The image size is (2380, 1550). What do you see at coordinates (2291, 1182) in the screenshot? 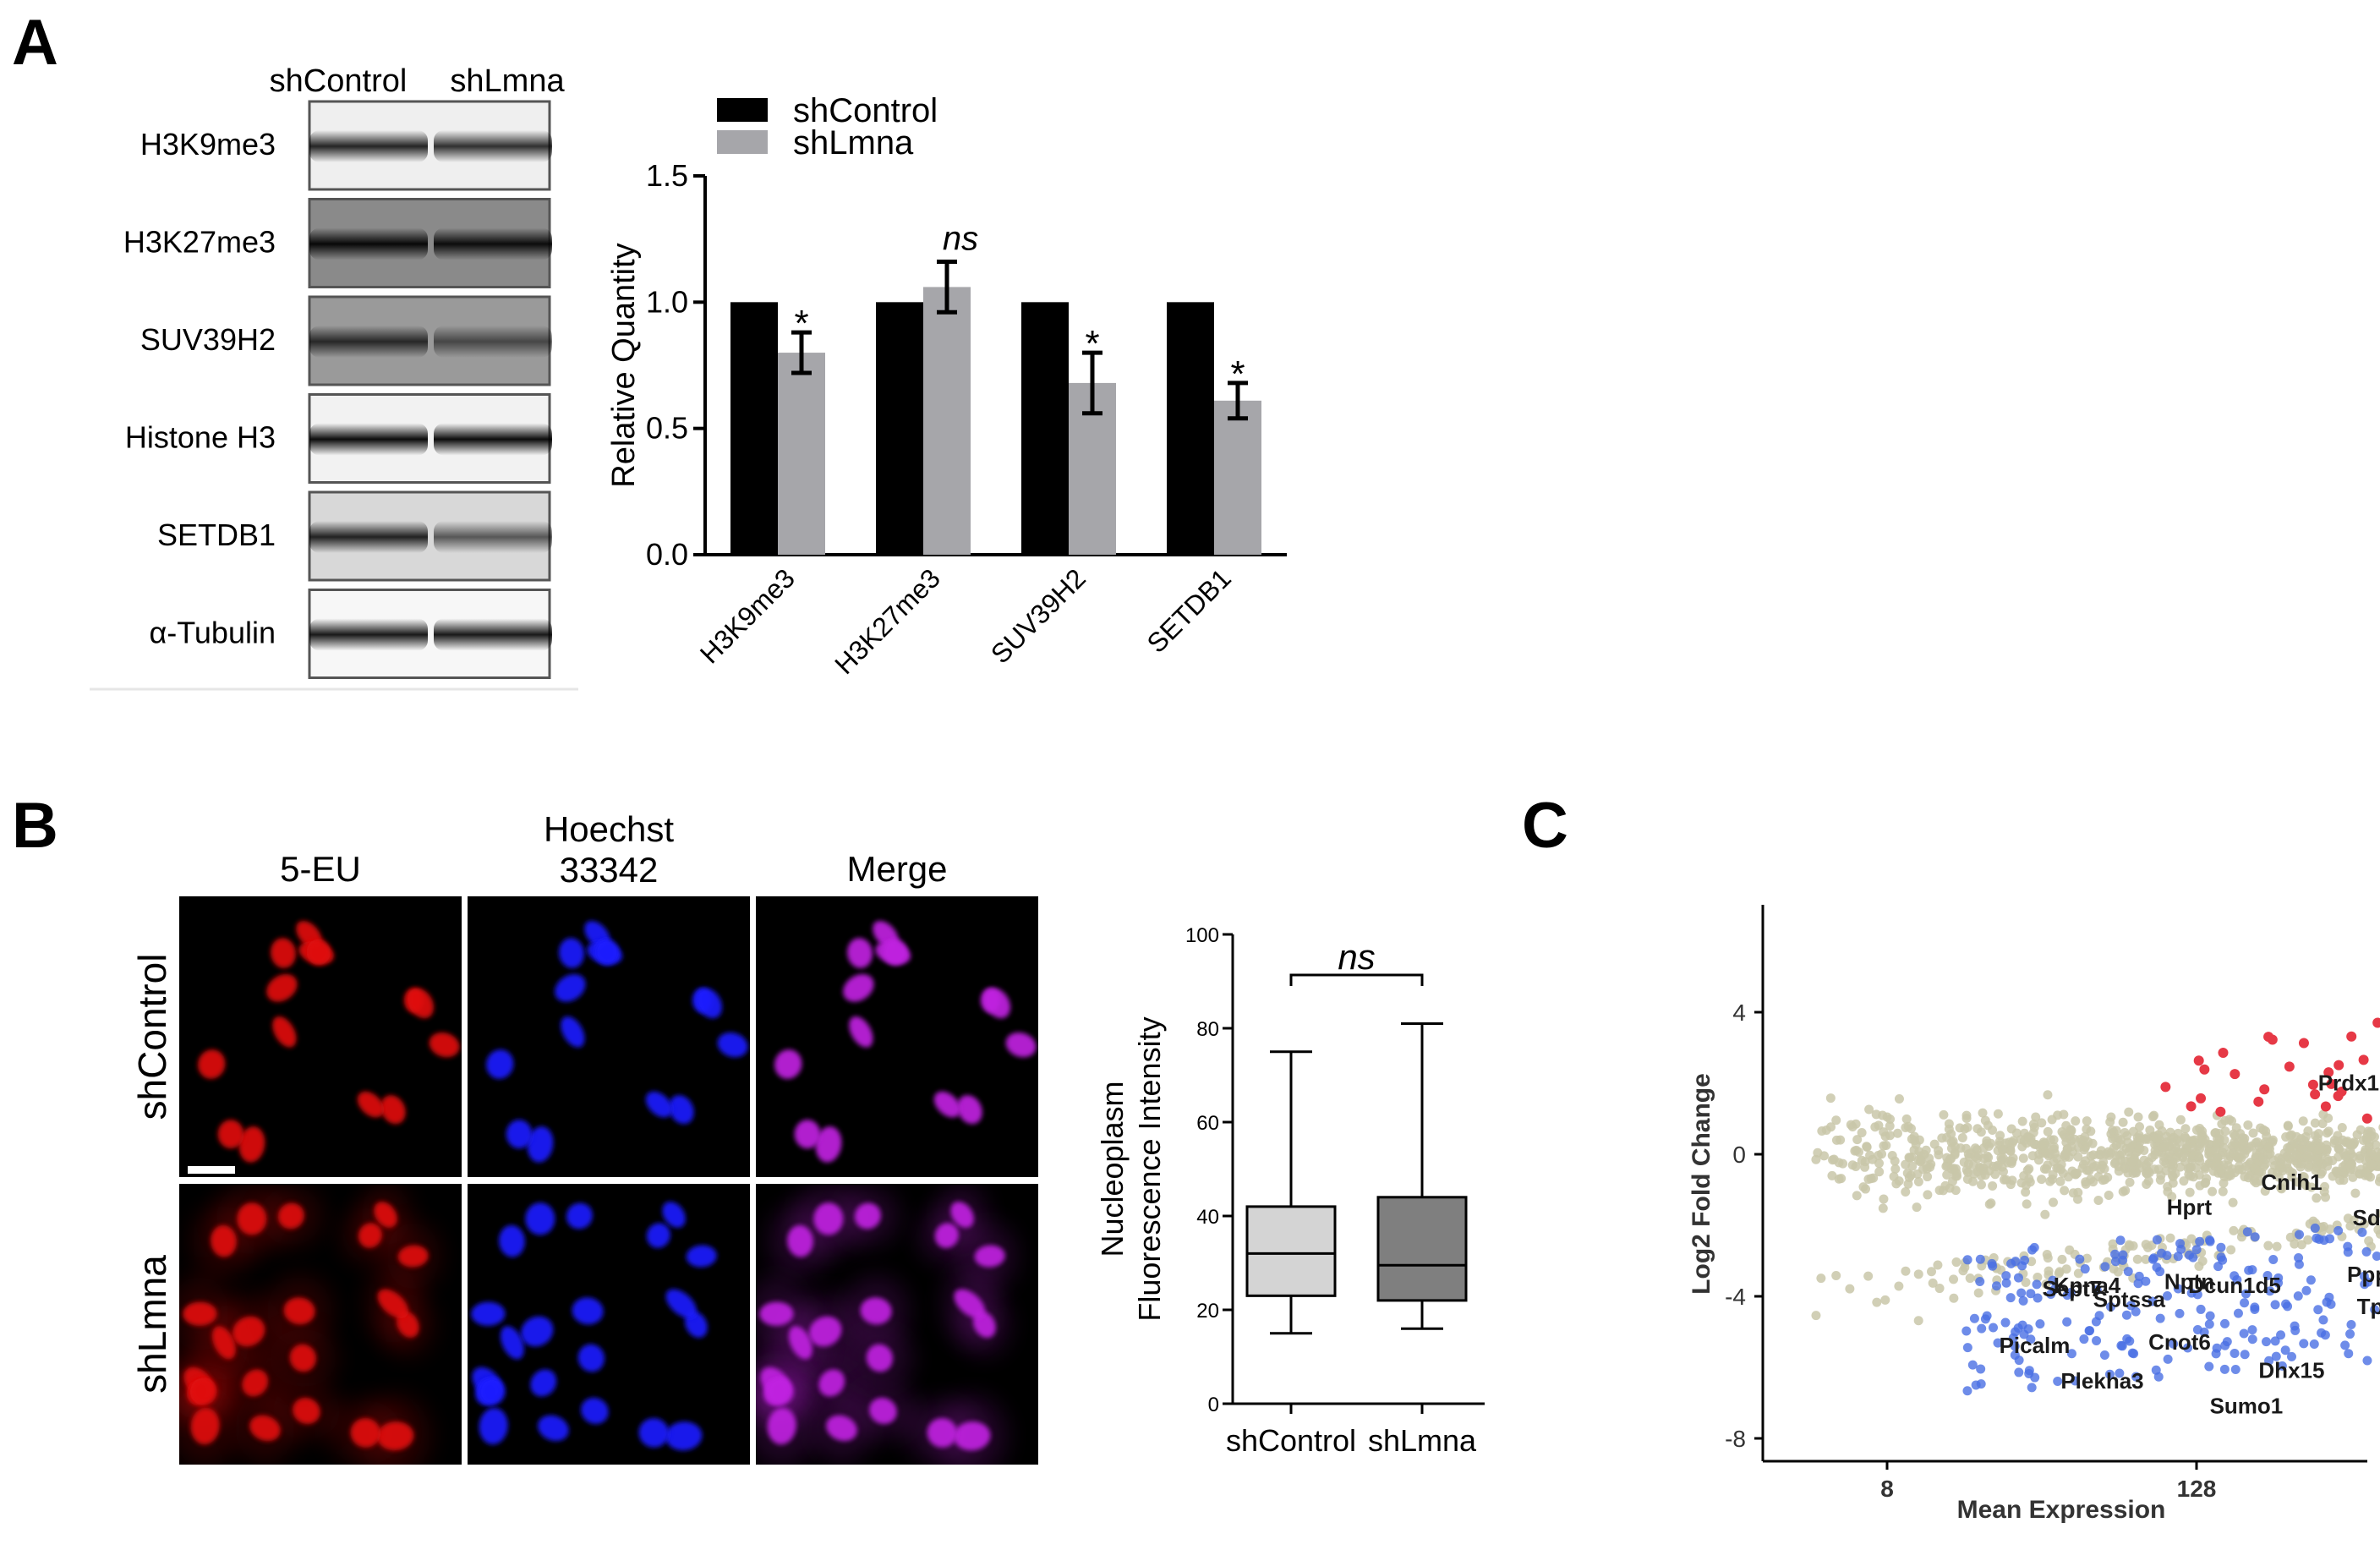
I see `gene-label: Cnih1` at bounding box center [2291, 1182].